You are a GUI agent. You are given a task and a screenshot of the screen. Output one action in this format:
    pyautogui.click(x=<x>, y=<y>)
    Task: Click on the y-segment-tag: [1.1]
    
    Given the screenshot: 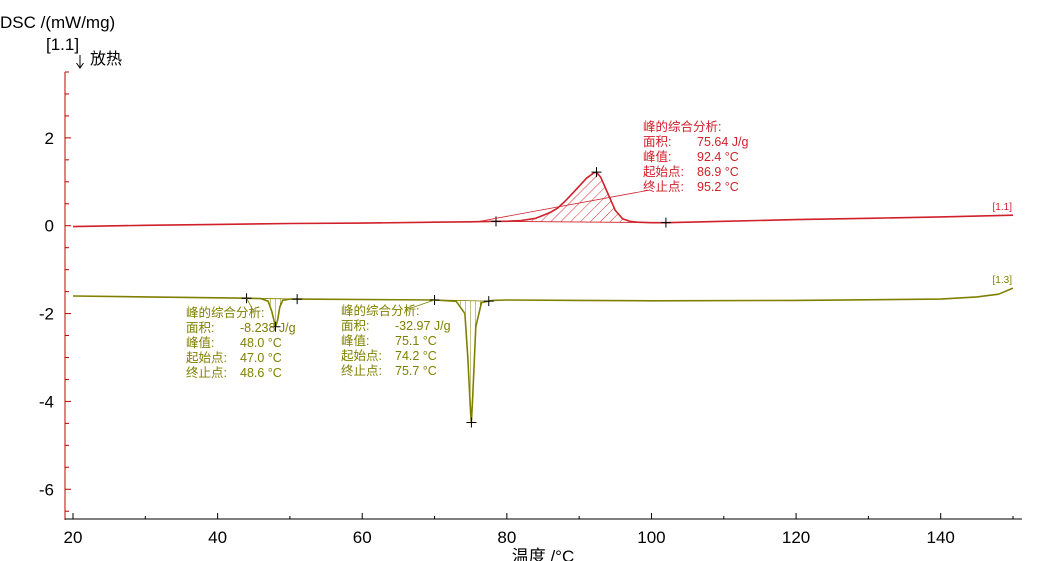 What is the action you would take?
    pyautogui.click(x=62, y=44)
    